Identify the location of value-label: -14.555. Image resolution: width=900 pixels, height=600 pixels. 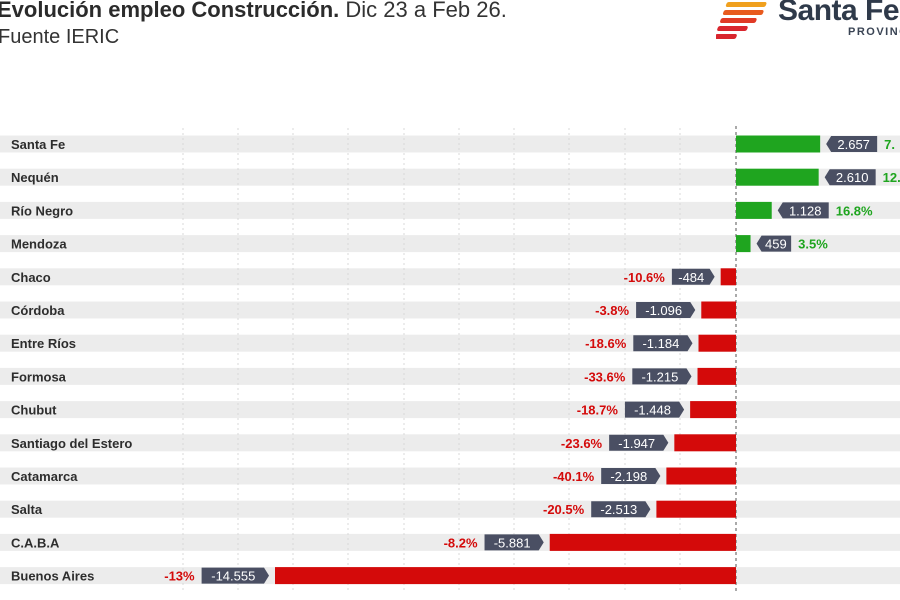
(233, 576).